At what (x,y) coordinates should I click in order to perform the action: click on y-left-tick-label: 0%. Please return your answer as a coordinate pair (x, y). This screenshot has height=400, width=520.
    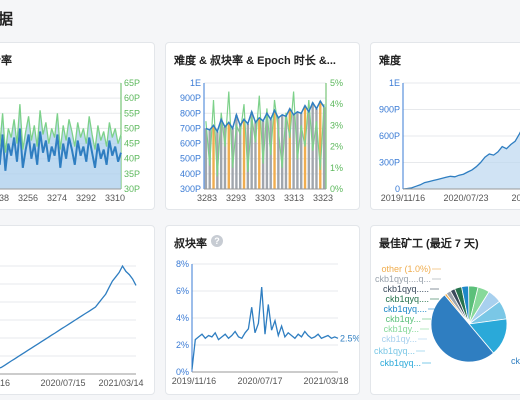
    Looking at the image, I should click on (182, 372).